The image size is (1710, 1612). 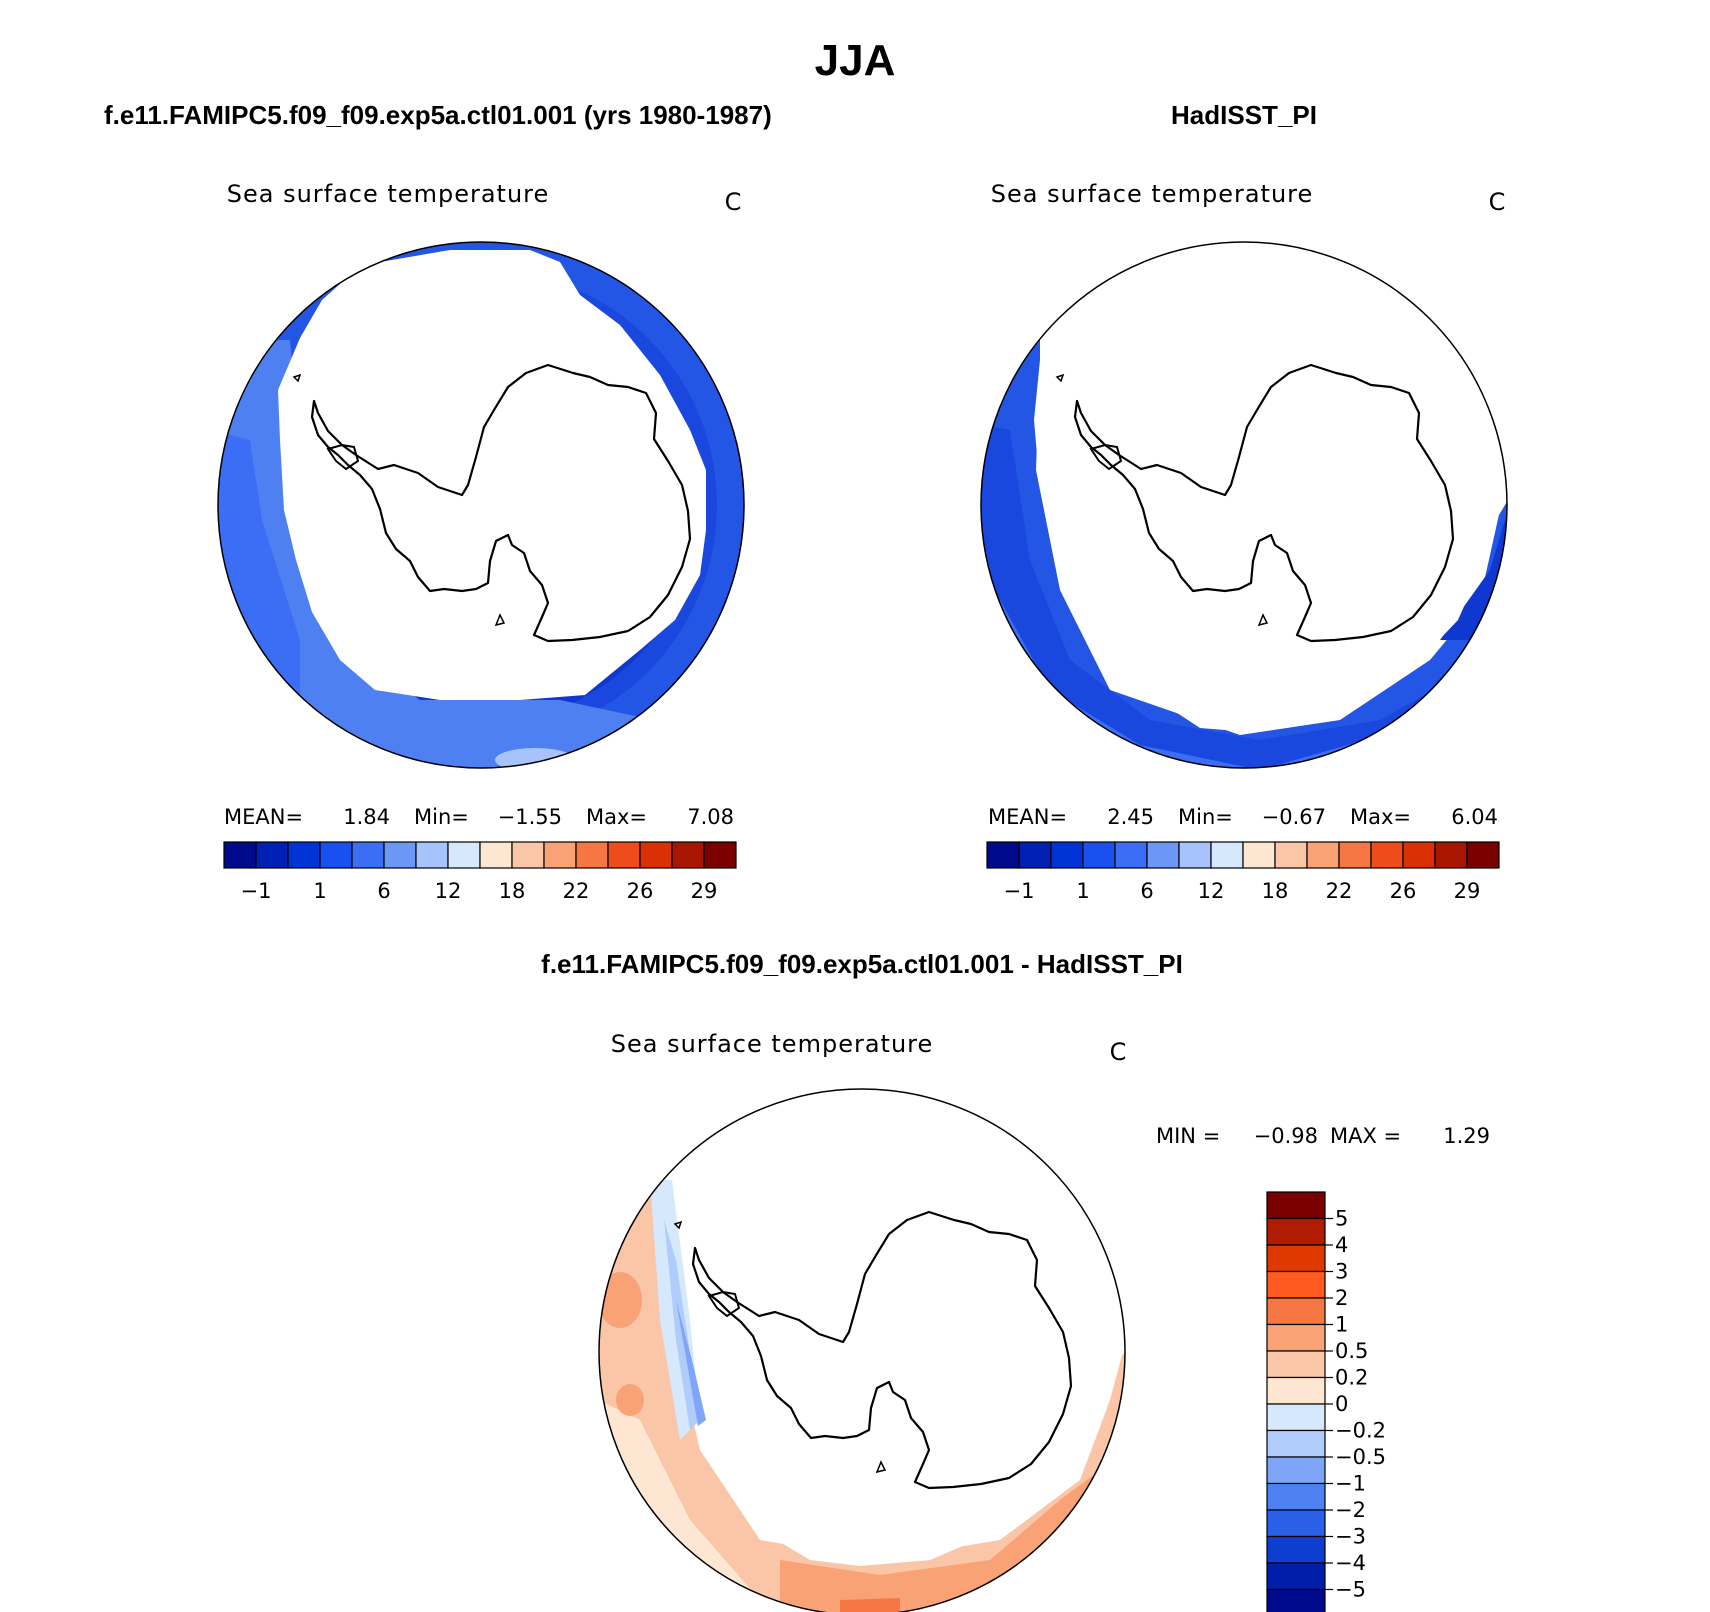 I want to click on diff-colorbar-tick-label: 3, so click(x=1341, y=1272).